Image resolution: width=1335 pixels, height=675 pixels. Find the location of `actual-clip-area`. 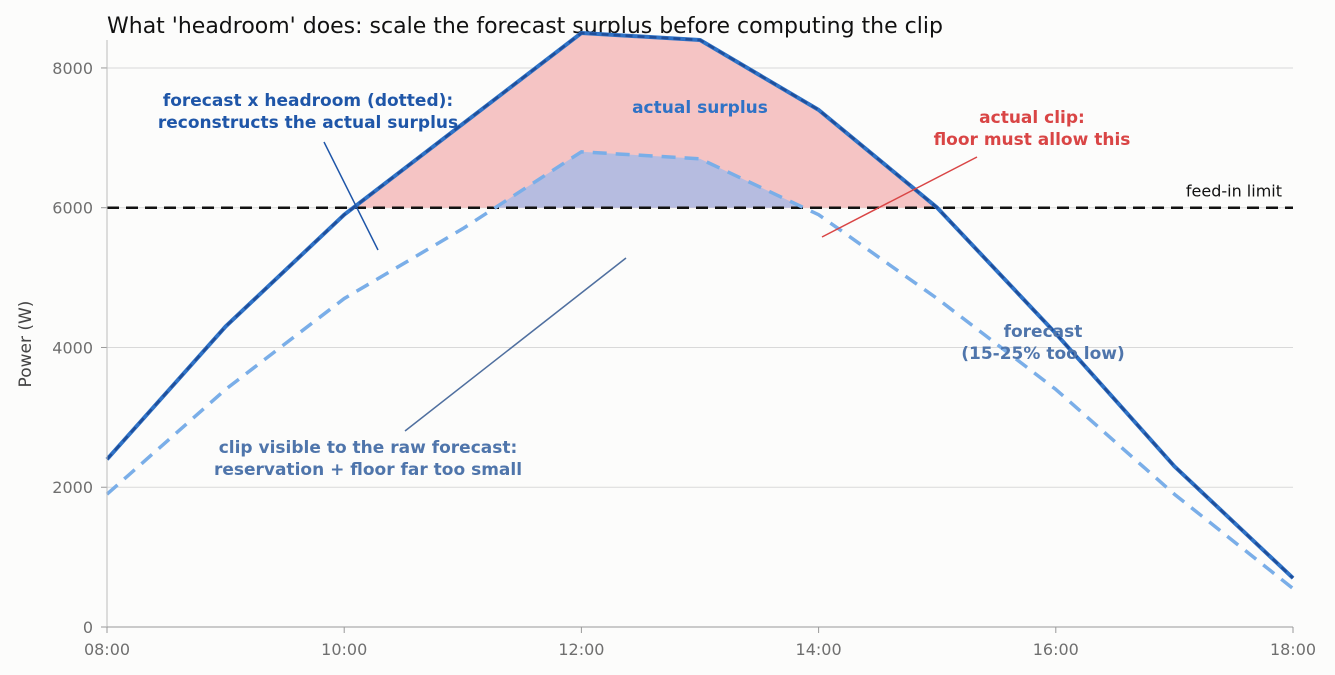

actual-clip-area is located at coordinates (645, 120).